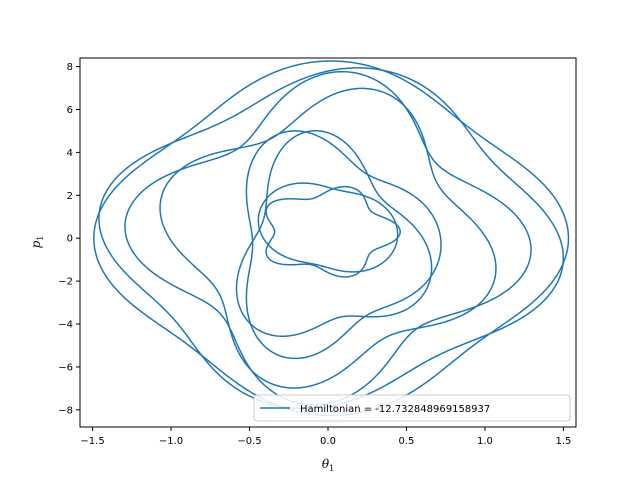 The height and width of the screenshot is (480, 640). Describe the element at coordinates (65, 325) in the screenshot. I see `y-tick-label: −4` at that location.